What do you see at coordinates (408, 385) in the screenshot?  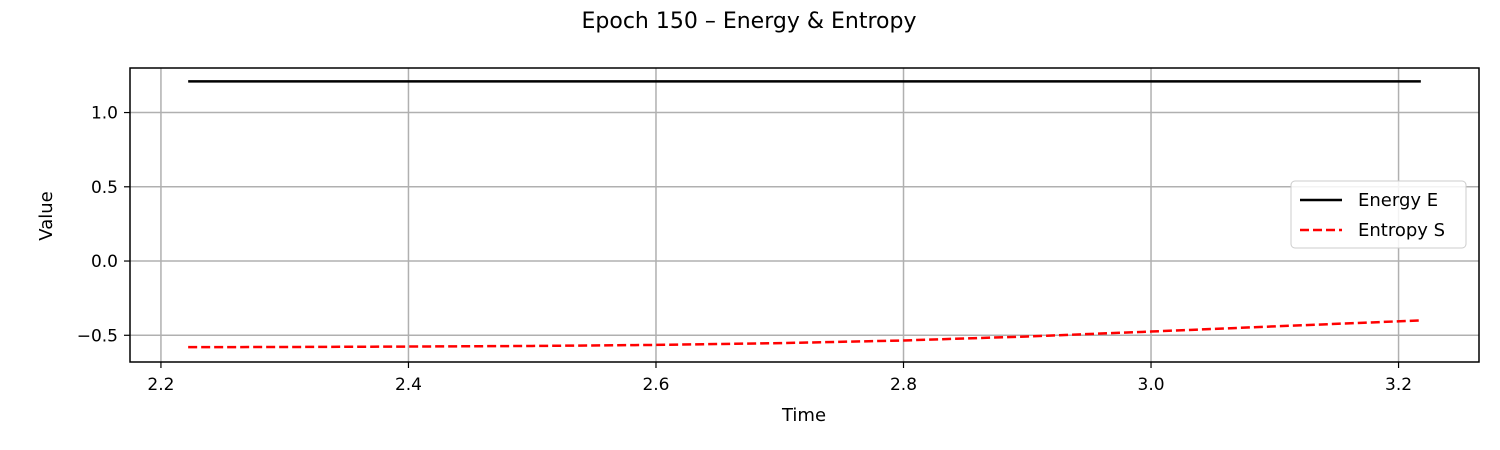 I see `x-tick-label: 2.4` at bounding box center [408, 385].